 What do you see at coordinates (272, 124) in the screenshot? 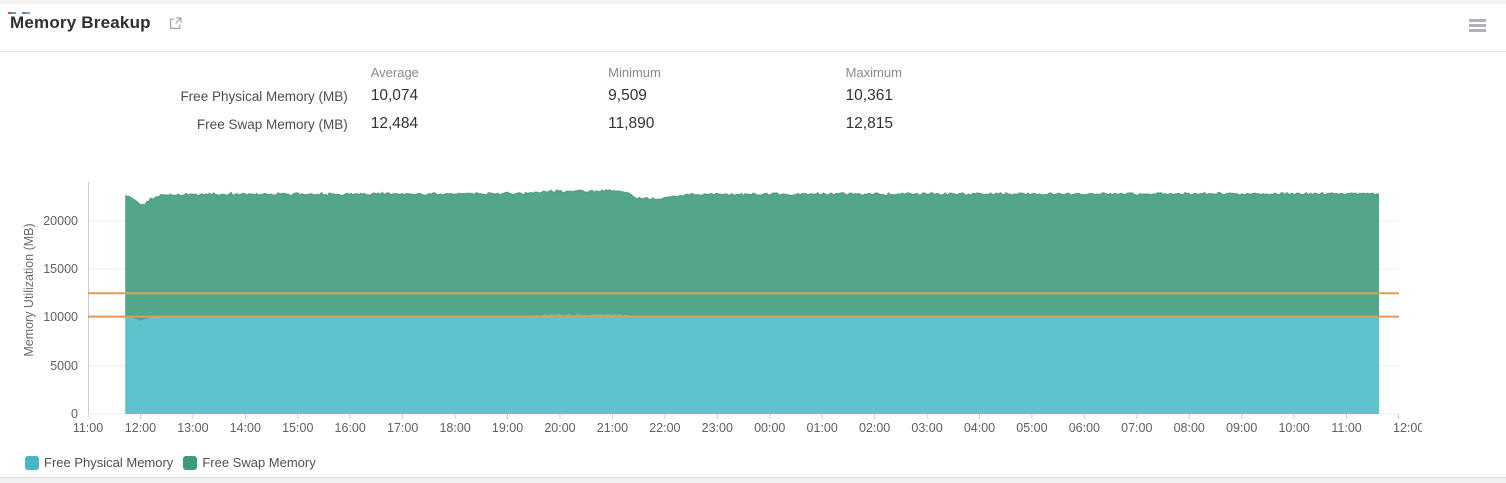
I see `row-label: Free Swap Memory (MB)` at bounding box center [272, 124].